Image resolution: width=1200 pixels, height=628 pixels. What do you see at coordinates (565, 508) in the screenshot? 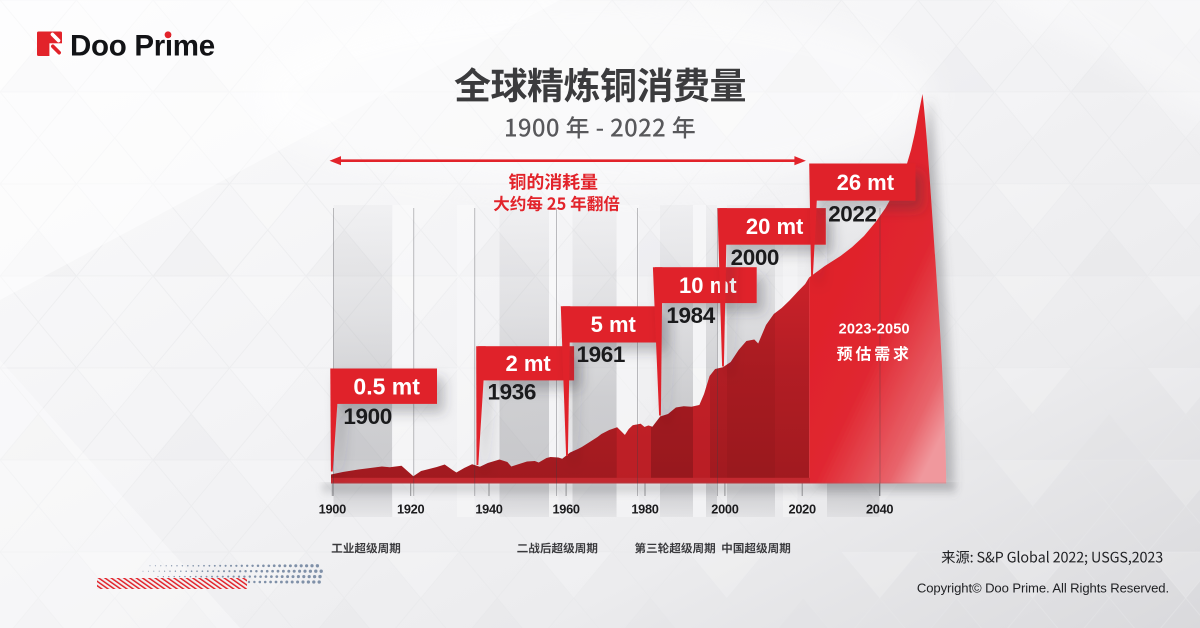
I see `svg-text: 1960` at bounding box center [565, 508].